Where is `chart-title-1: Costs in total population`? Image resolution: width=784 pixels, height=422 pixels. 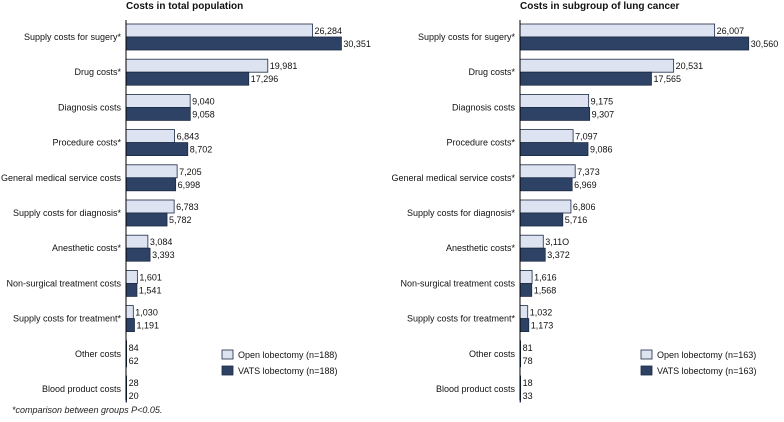
chart-title-1: Costs in total population is located at coordinates (184, 6).